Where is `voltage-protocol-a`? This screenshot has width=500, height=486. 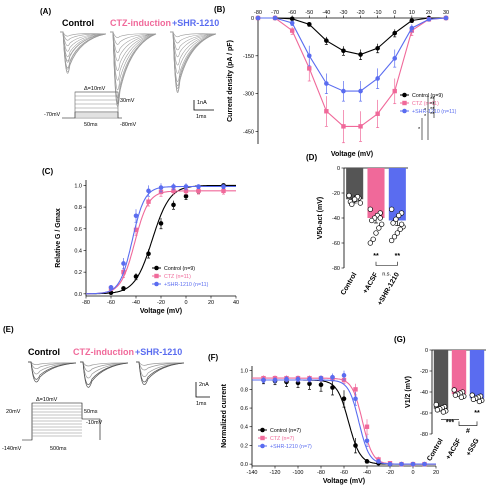
voltage-protocol-a is located at coordinates (92, 105).